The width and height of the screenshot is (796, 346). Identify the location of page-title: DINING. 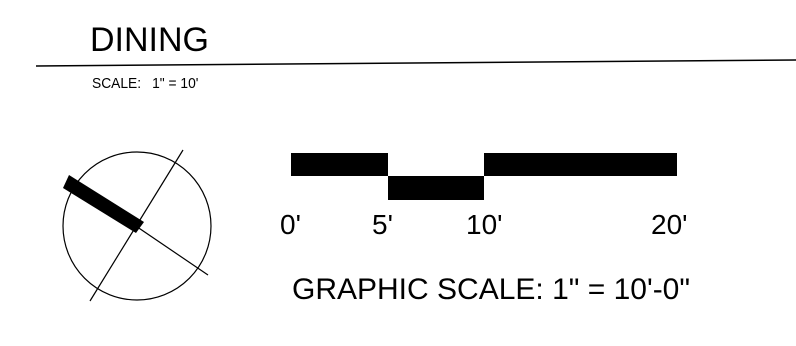
(149, 40).